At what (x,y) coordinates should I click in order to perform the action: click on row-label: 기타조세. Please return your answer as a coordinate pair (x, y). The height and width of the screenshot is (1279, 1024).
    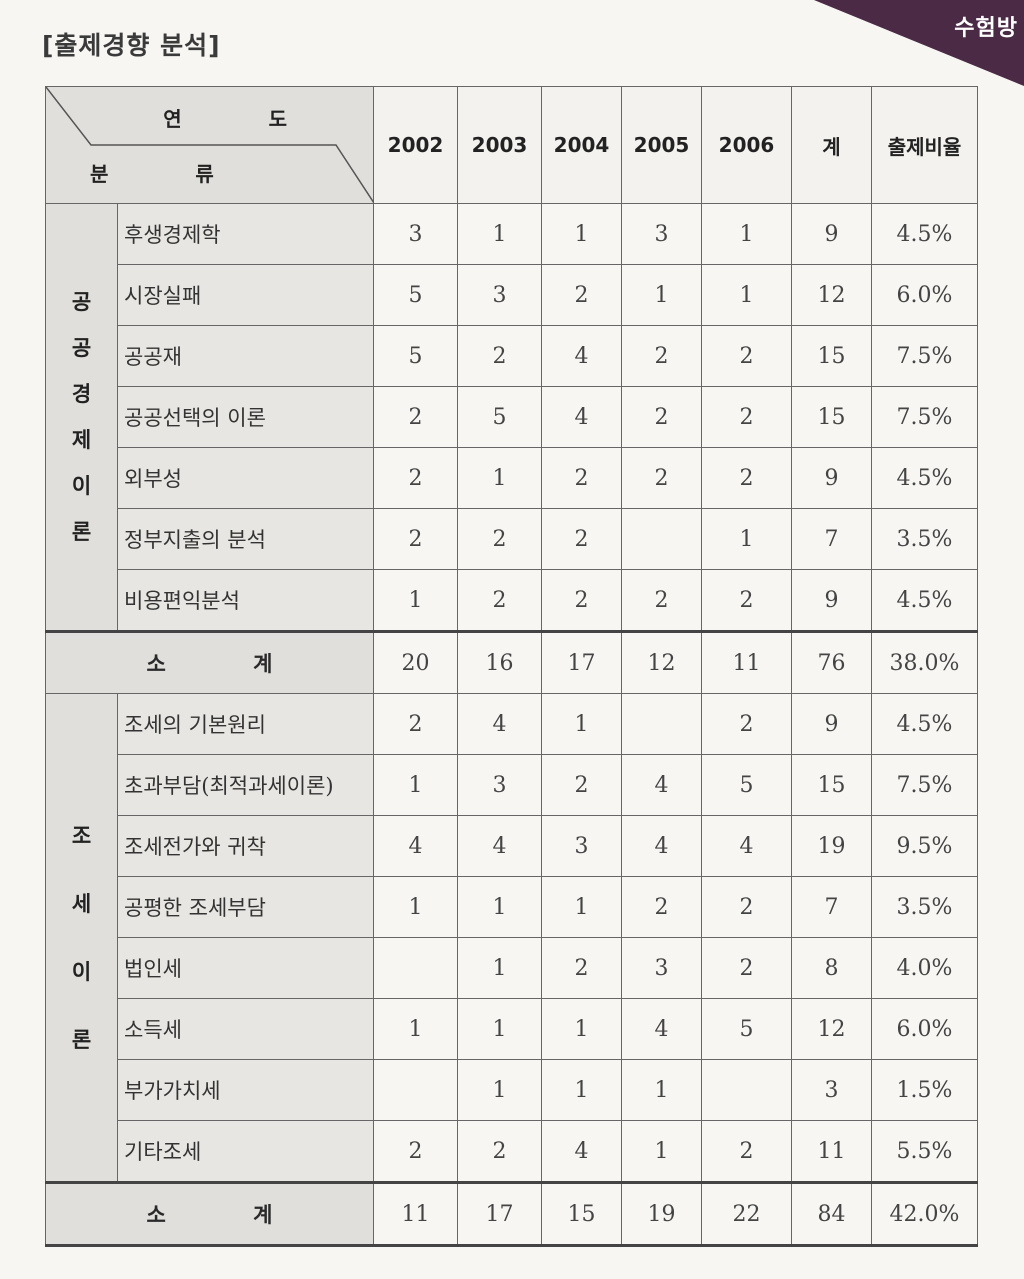
    Looking at the image, I should click on (245, 1151).